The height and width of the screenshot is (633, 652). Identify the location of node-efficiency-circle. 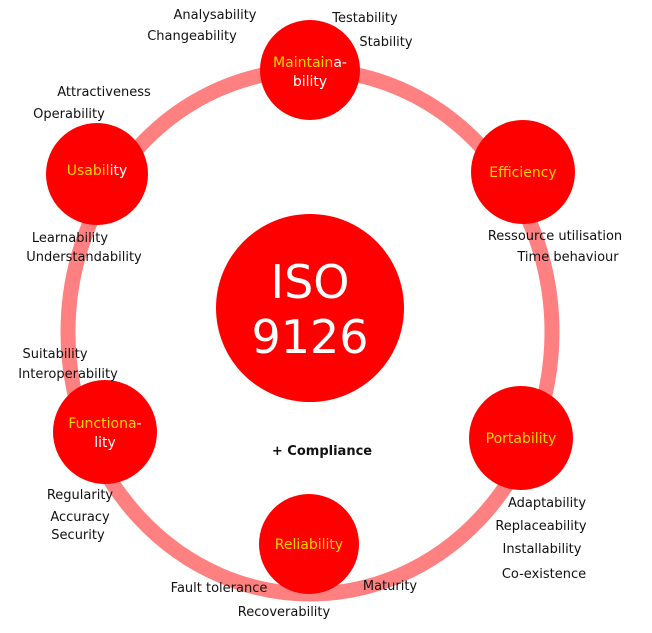
(523, 172).